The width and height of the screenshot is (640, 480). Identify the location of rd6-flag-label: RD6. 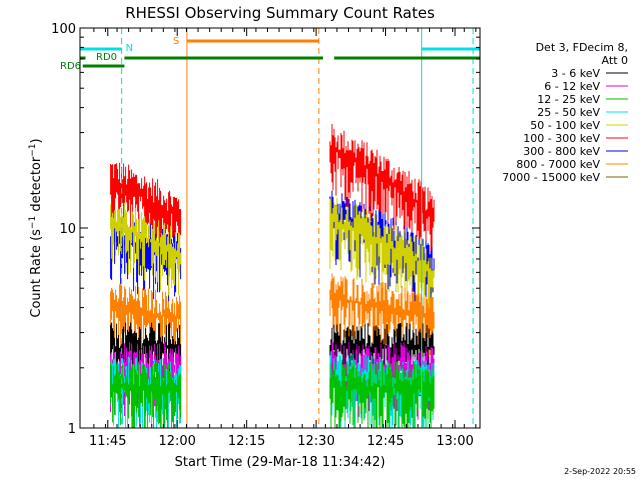
(70, 66).